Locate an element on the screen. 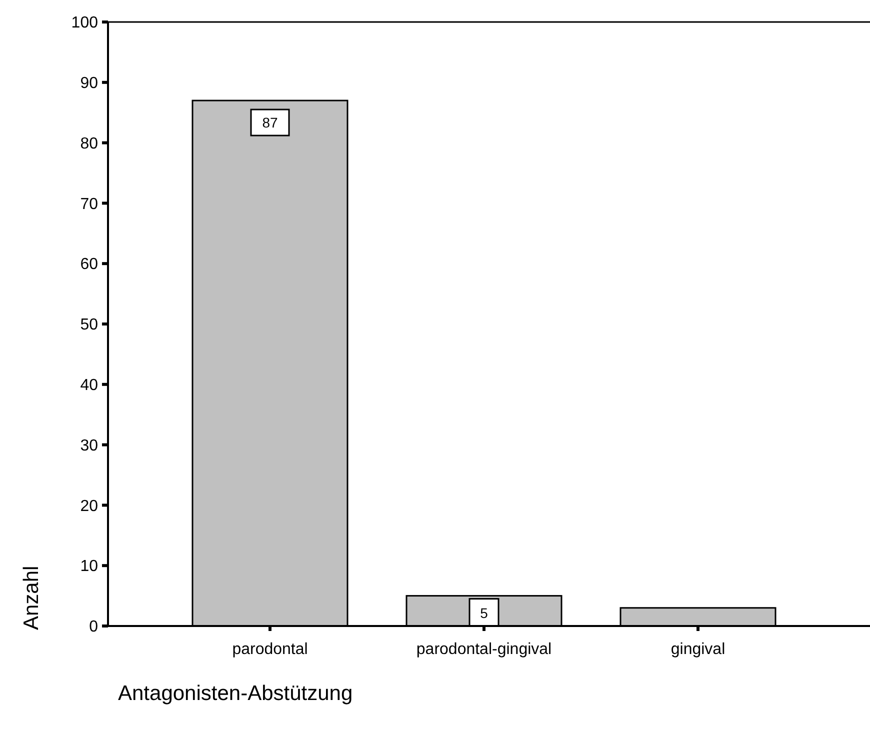 The image size is (870, 738). x-tick-label: parodontal is located at coordinates (270, 649).